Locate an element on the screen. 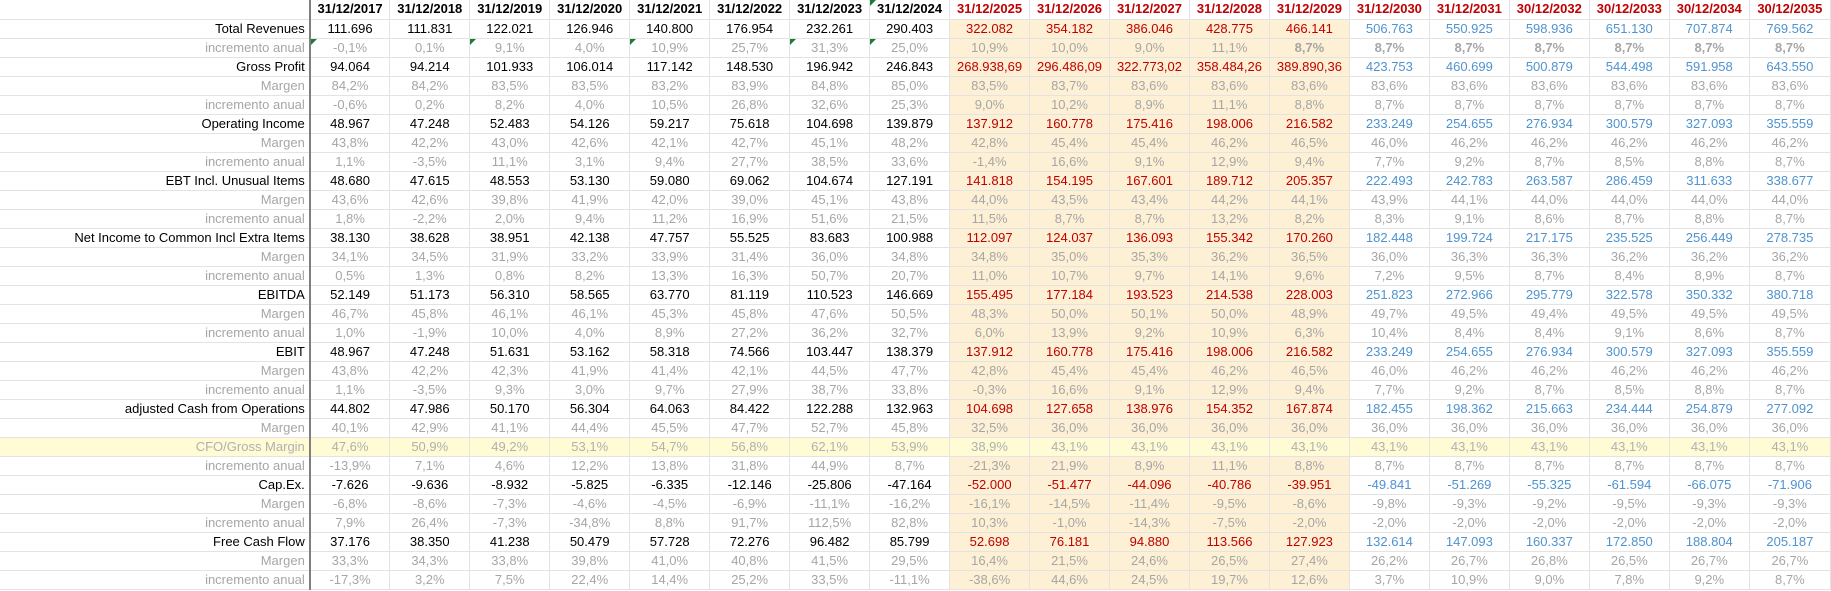  data-cell: 44,9% is located at coordinates (830, 466).